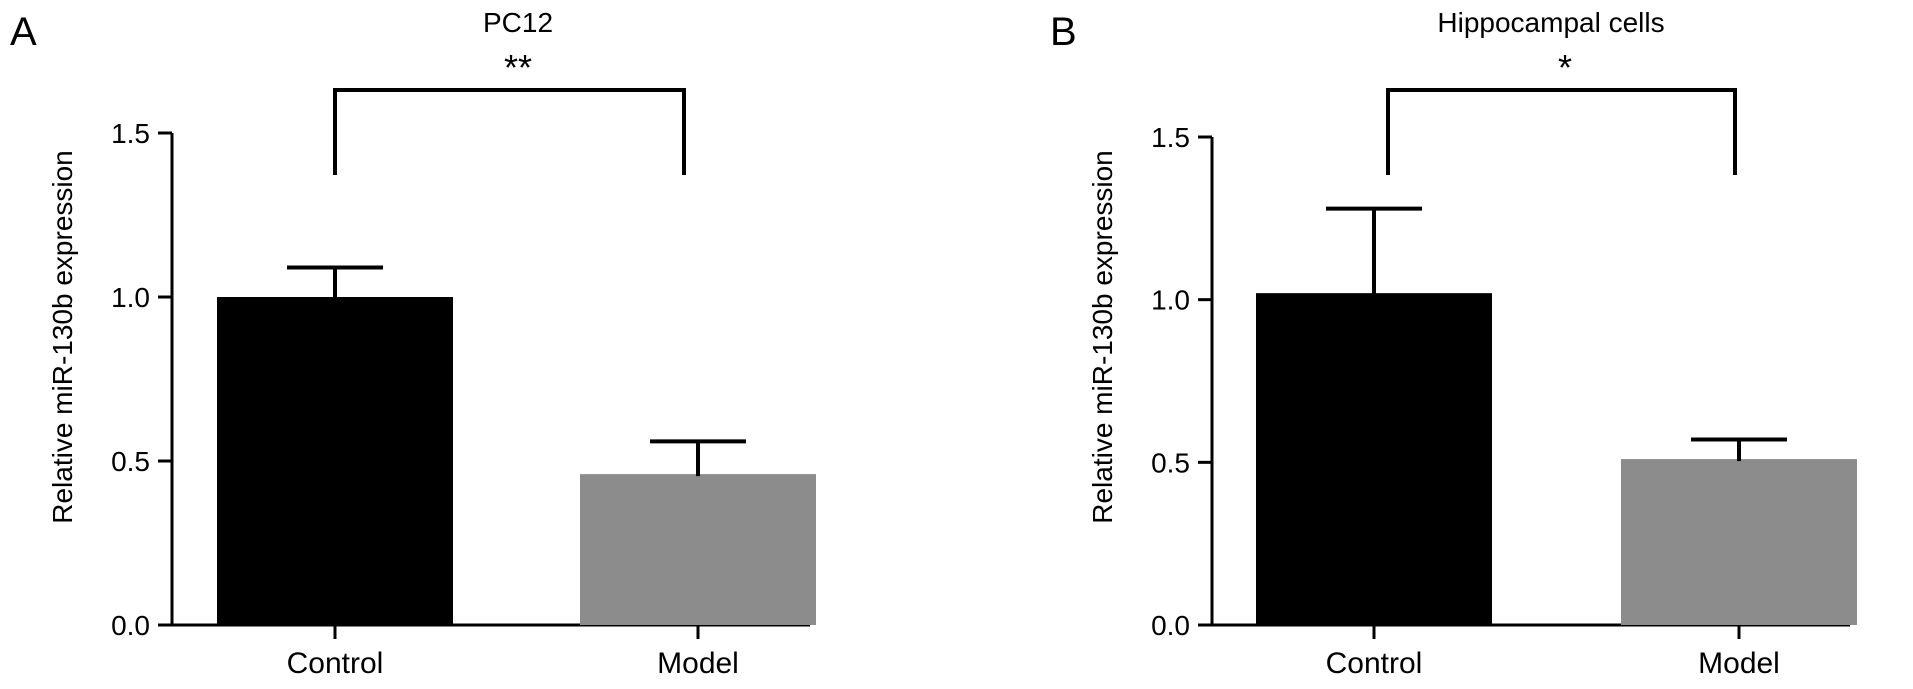 Image resolution: width=1913 pixels, height=689 pixels. What do you see at coordinates (1561, 131) in the screenshot?
I see `significance-bracket-b` at bounding box center [1561, 131].